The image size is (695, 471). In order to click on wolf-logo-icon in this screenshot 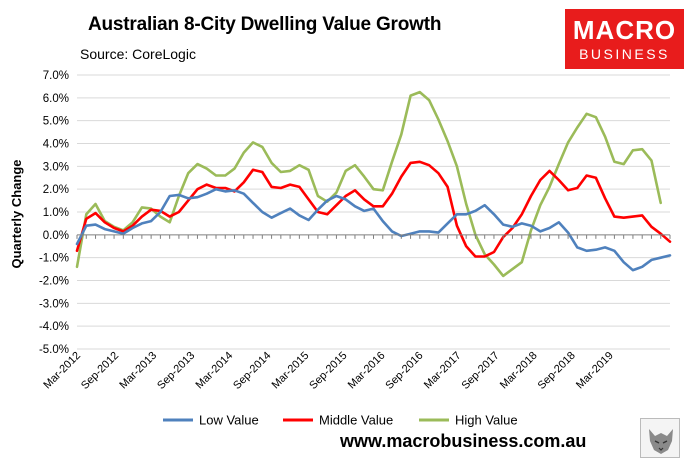, I will do `click(660, 438)`.